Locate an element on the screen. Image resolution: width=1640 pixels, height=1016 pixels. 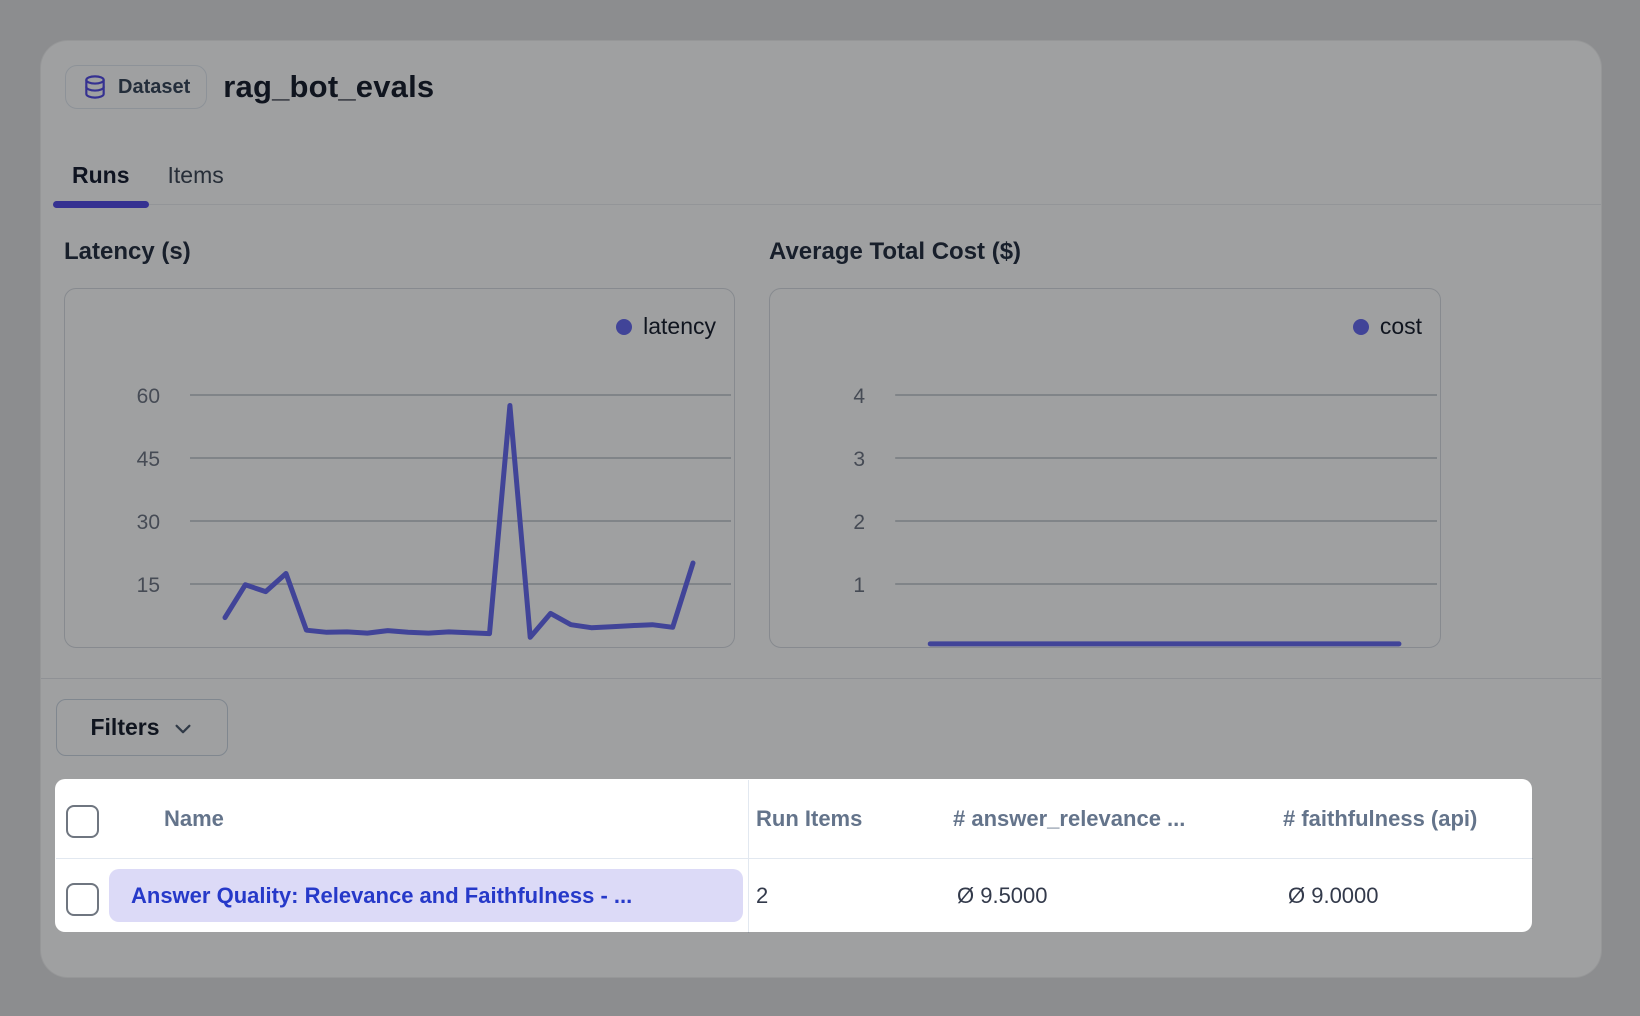
latency-line-chart-svg: 15 30 45 60 is located at coordinates (434, 512).